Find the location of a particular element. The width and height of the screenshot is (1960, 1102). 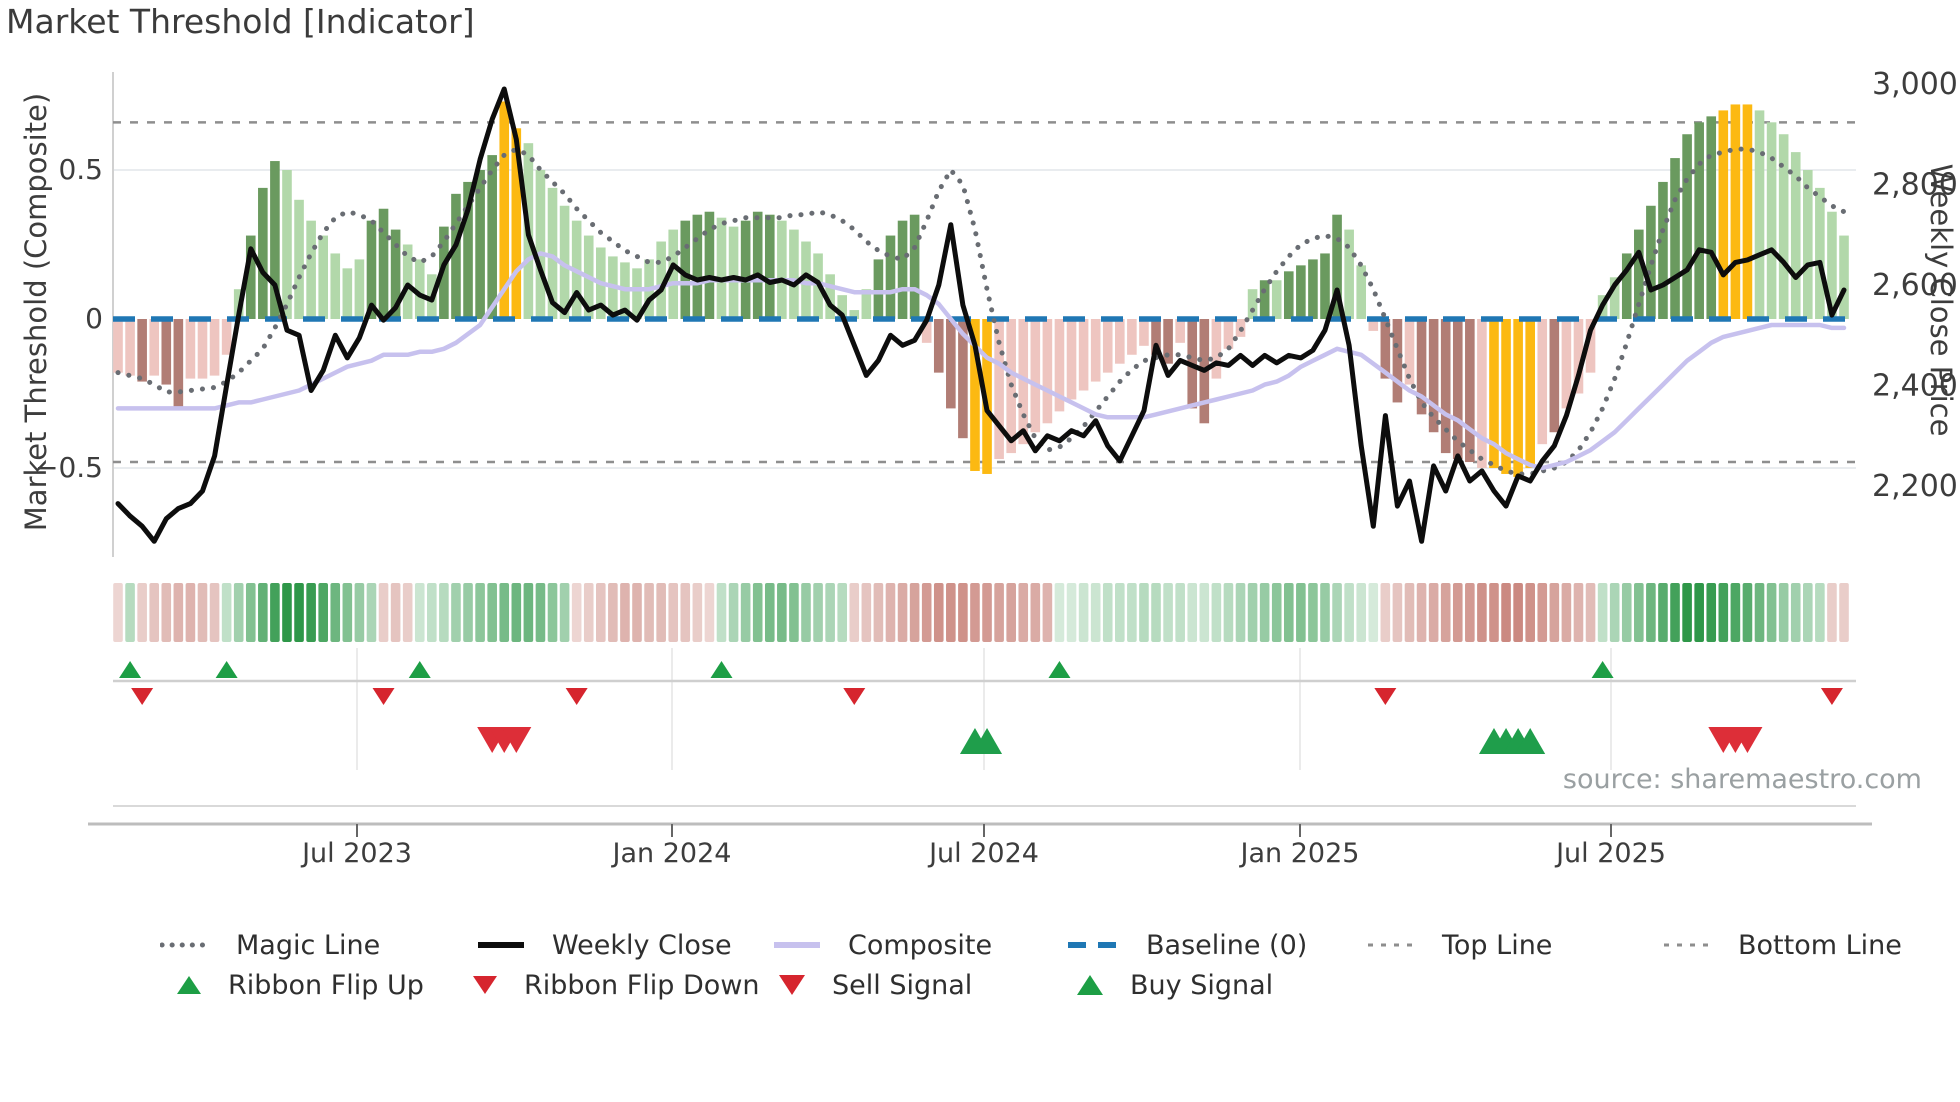

legend-item-bottom-line: Bottom Line is located at coordinates (1782, 945).